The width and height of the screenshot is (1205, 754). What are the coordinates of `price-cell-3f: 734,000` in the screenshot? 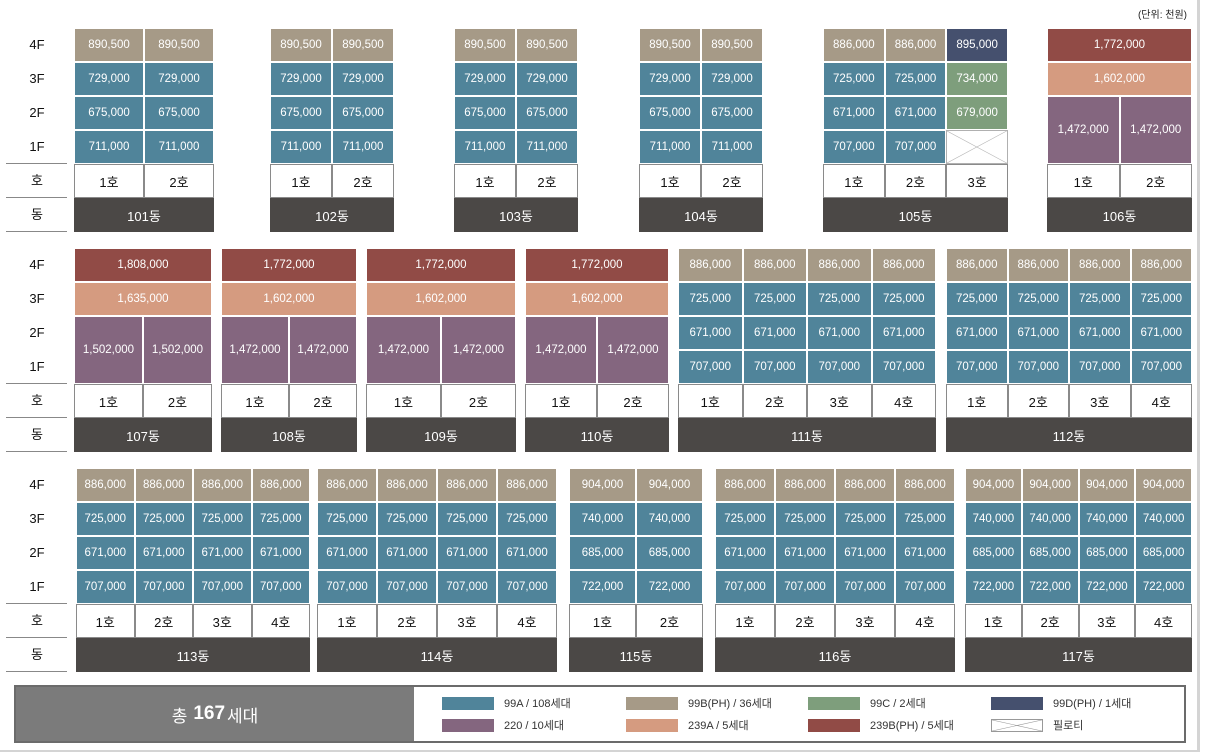 It's located at (977, 79).